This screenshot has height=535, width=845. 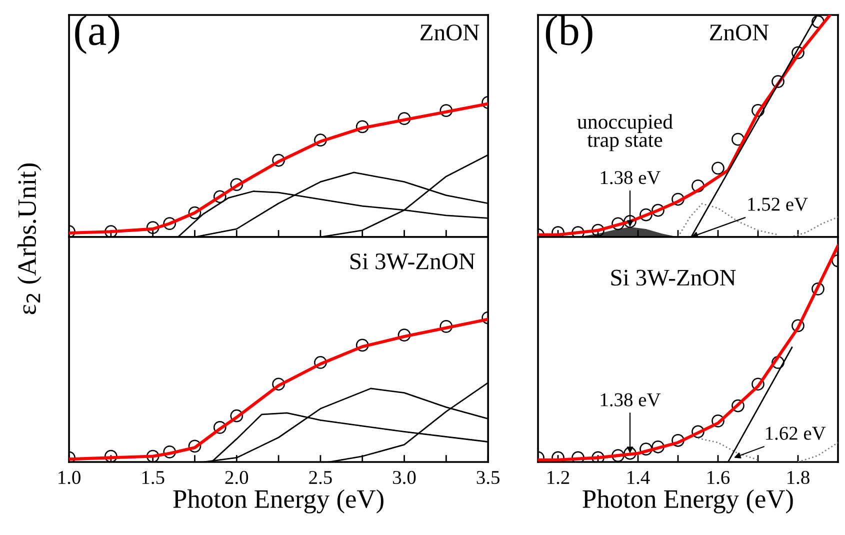 What do you see at coordinates (569, 34) in the screenshot?
I see `annotation: (b)` at bounding box center [569, 34].